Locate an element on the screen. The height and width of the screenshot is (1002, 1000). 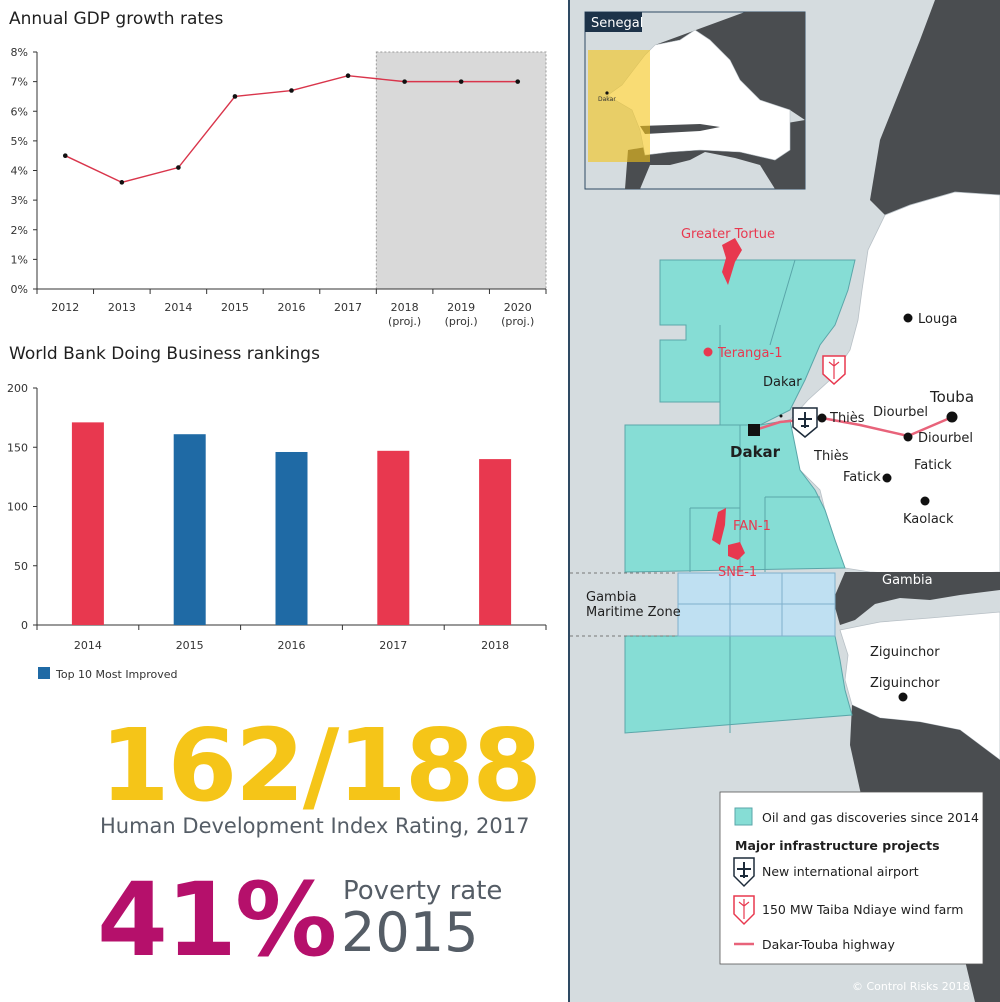
legend-oil-label: Oil and gas discoveries since 2014 is located at coordinates (870, 817).